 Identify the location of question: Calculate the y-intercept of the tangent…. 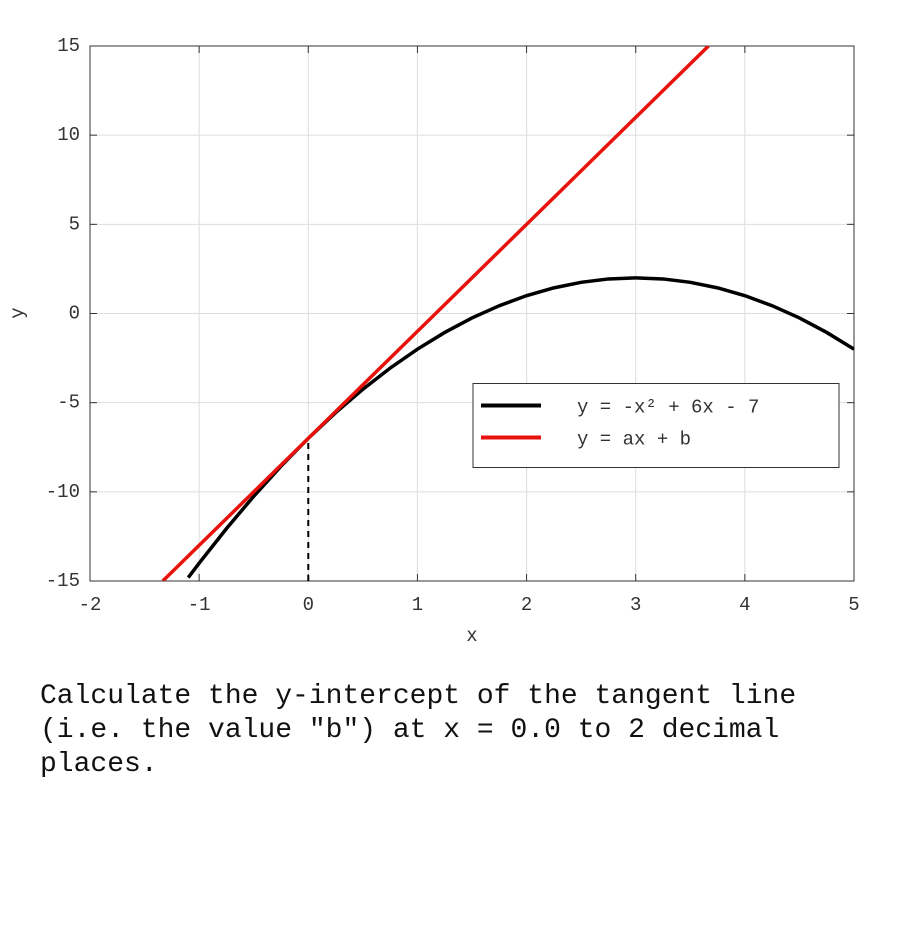
(418, 730).